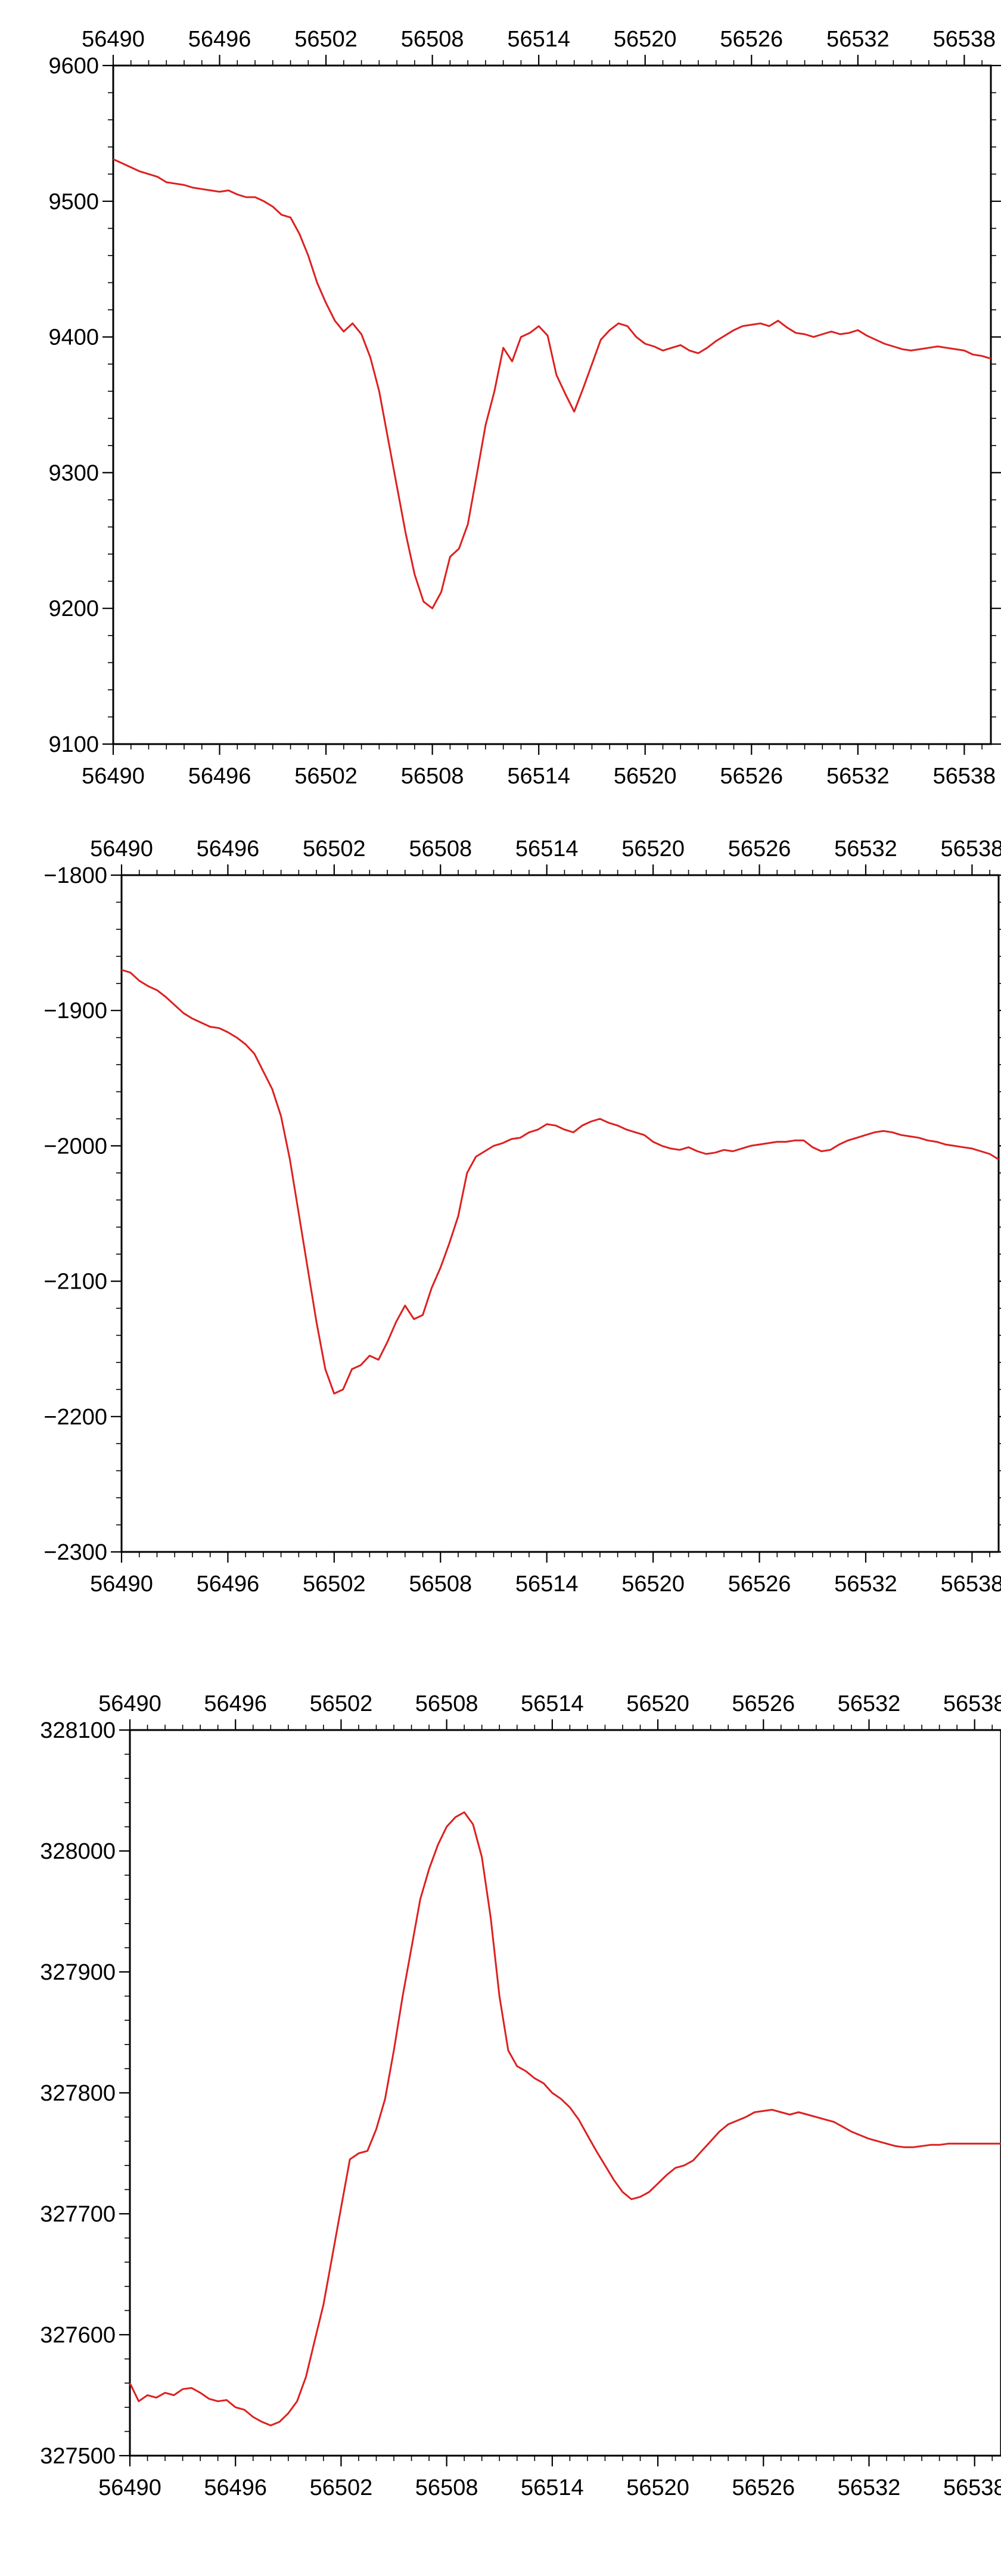 This screenshot has width=1001, height=2576. Describe the element at coordinates (78, 2093) in the screenshot. I see `y-tick-label: 327800` at that location.